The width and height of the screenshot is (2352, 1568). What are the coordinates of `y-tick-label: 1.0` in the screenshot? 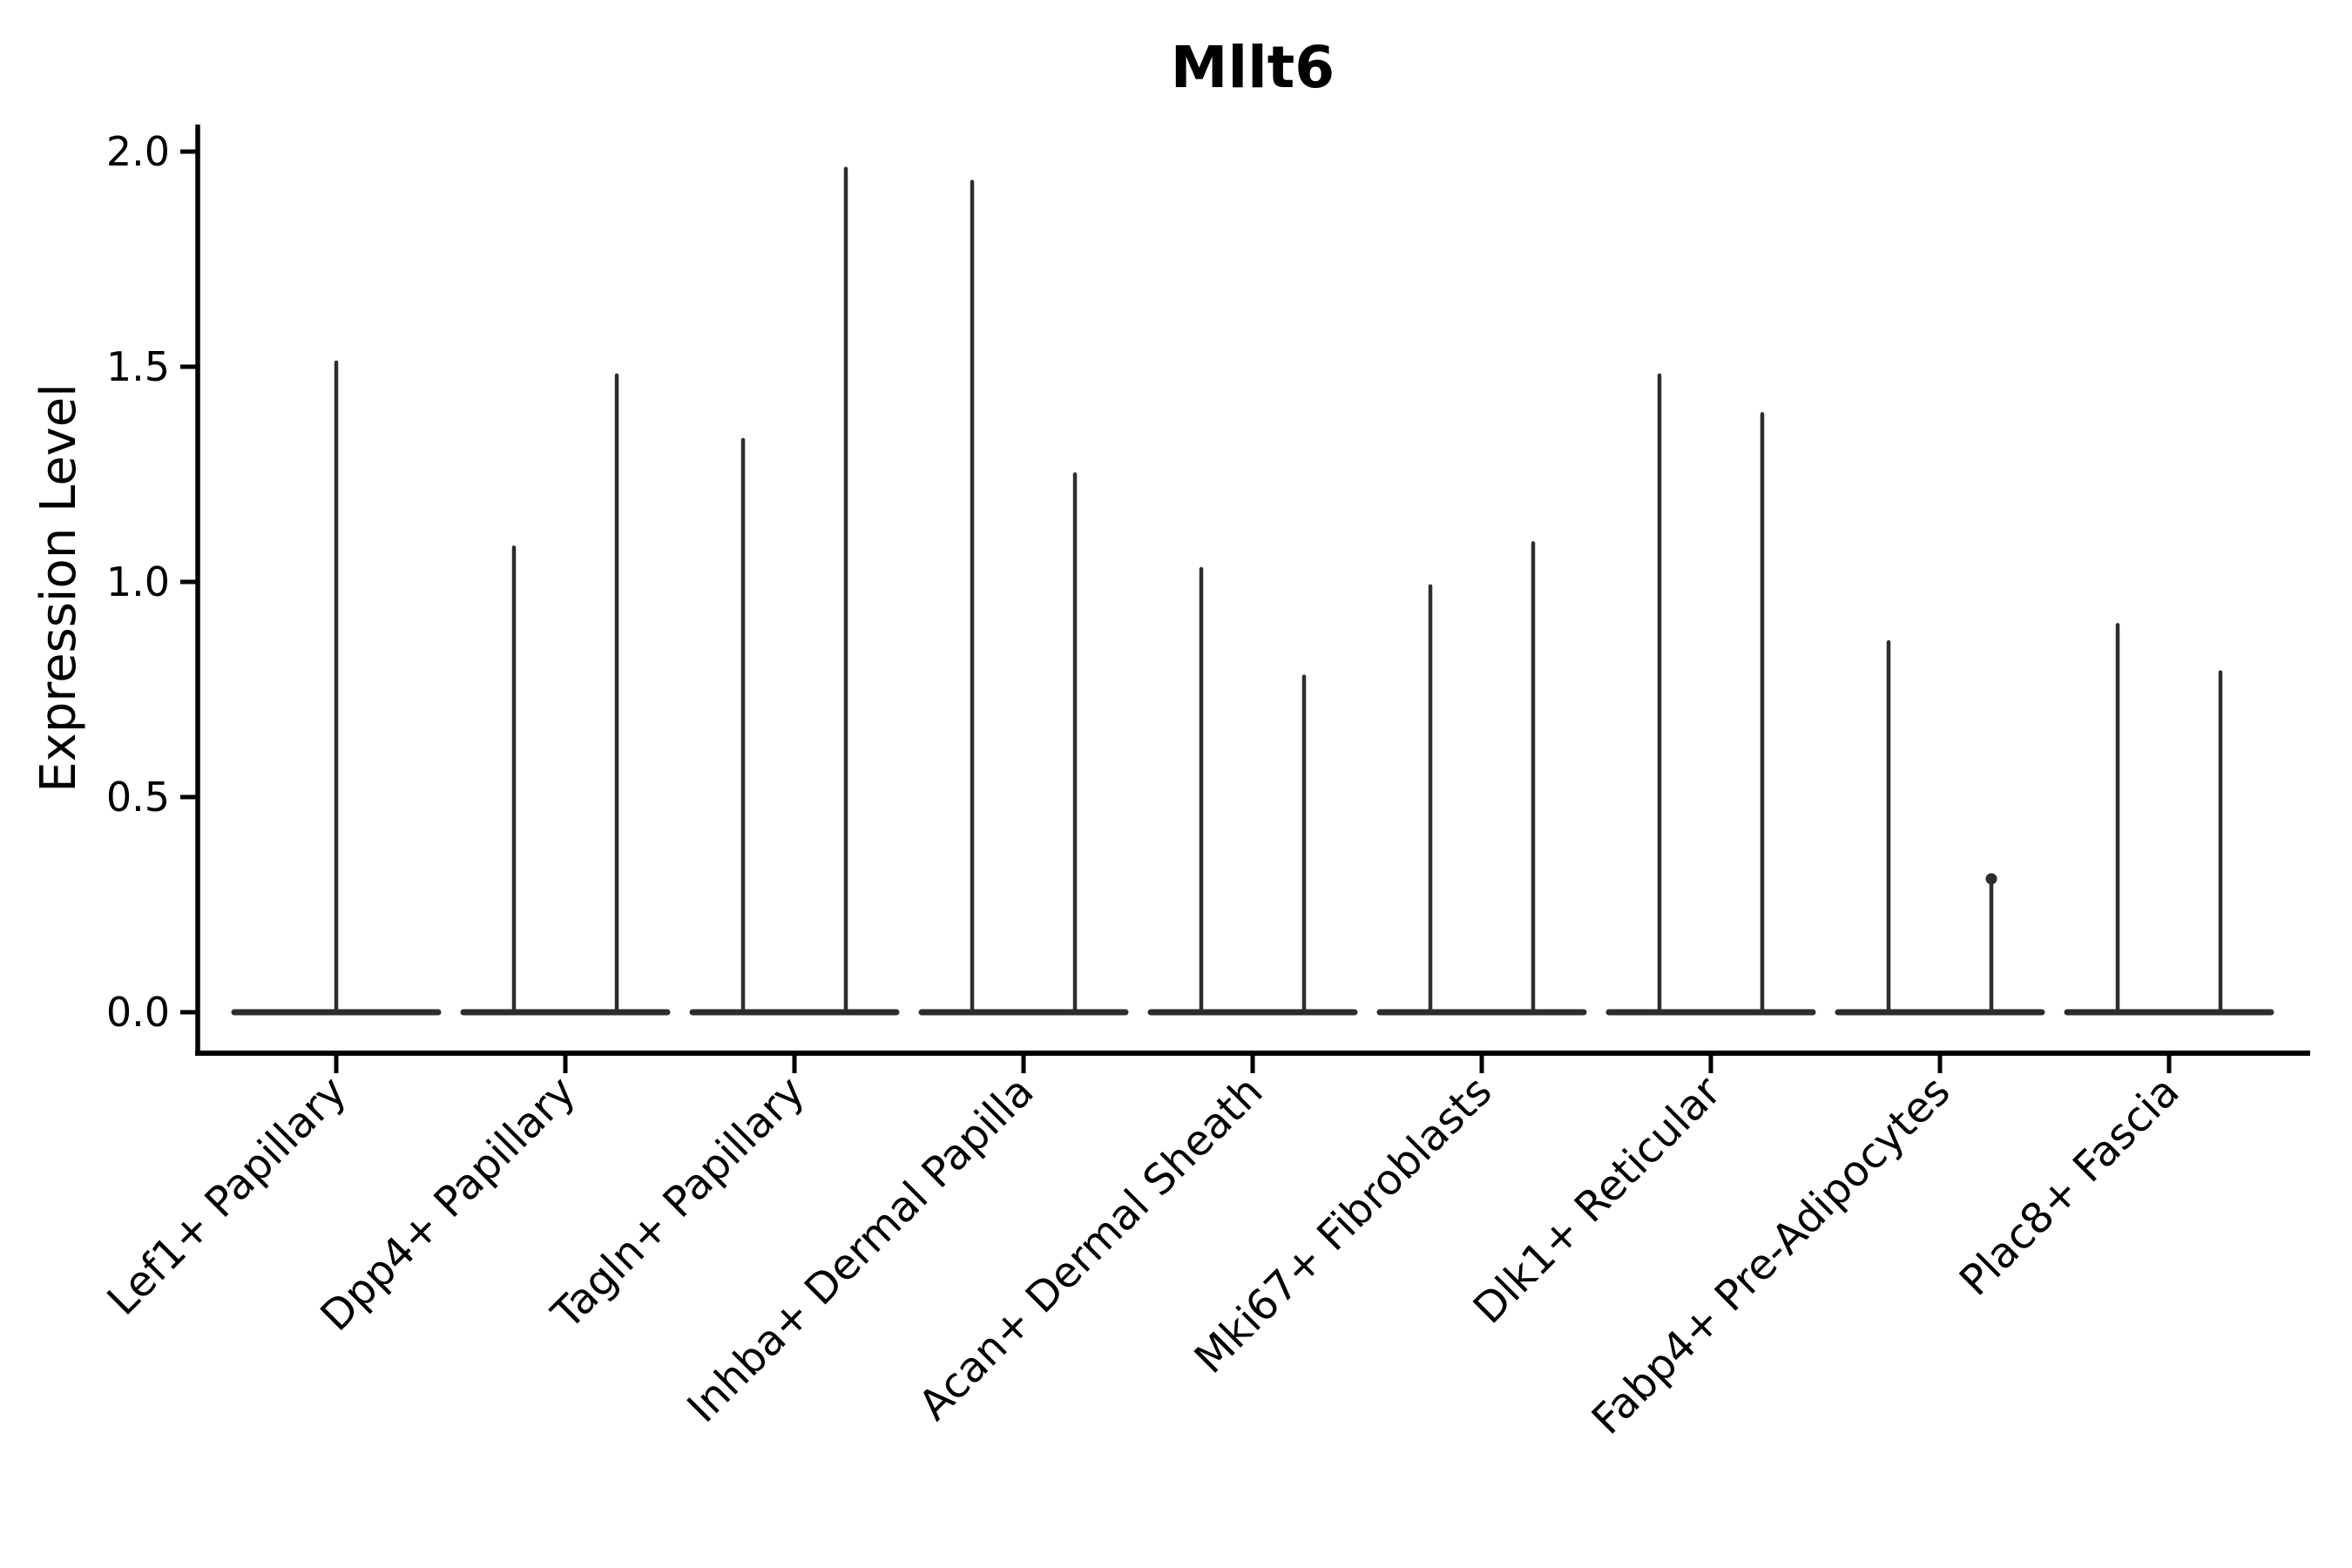 It's located at (138, 581).